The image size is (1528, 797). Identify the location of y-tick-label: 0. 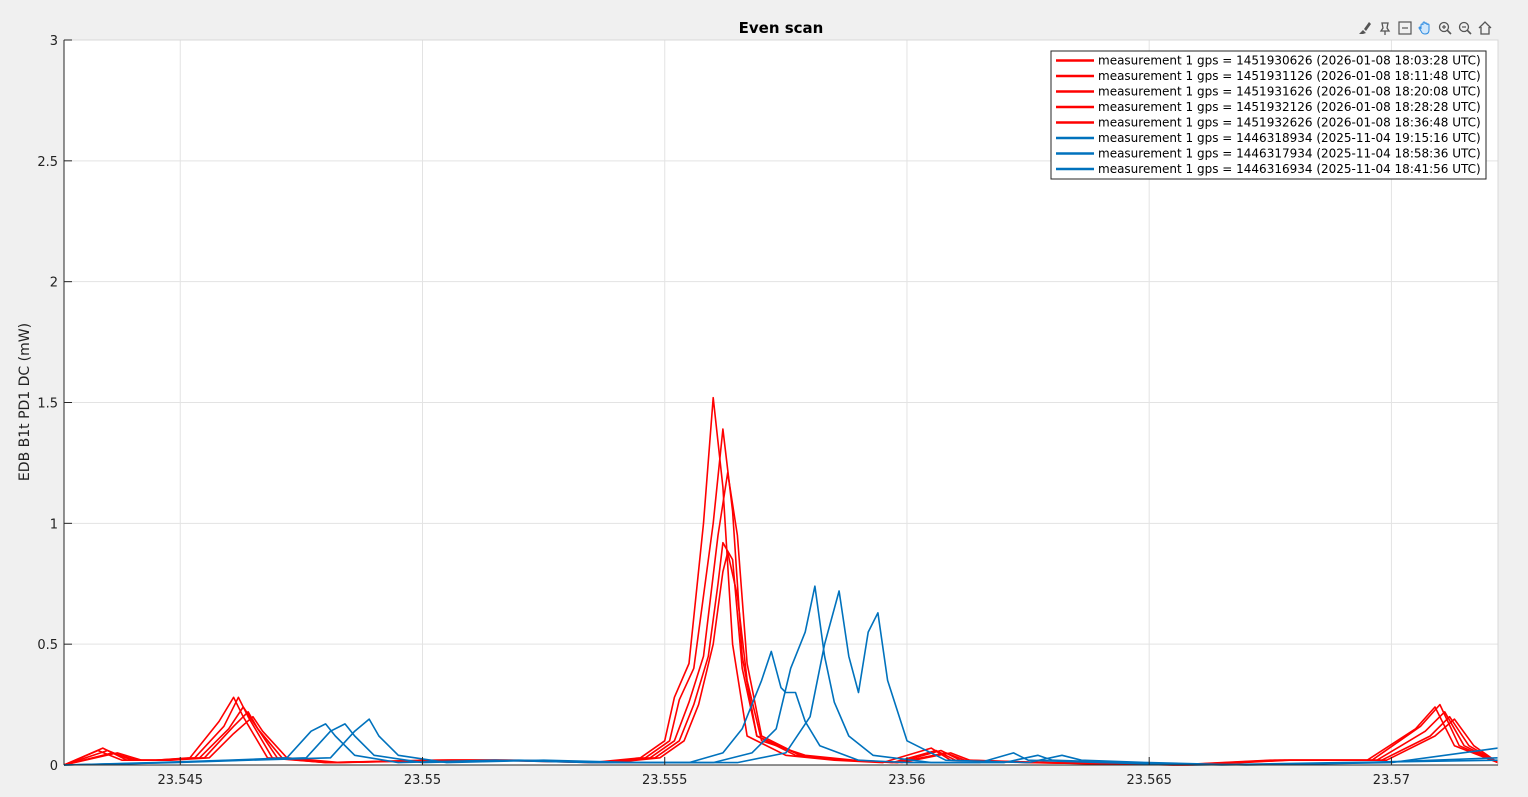
(54, 766).